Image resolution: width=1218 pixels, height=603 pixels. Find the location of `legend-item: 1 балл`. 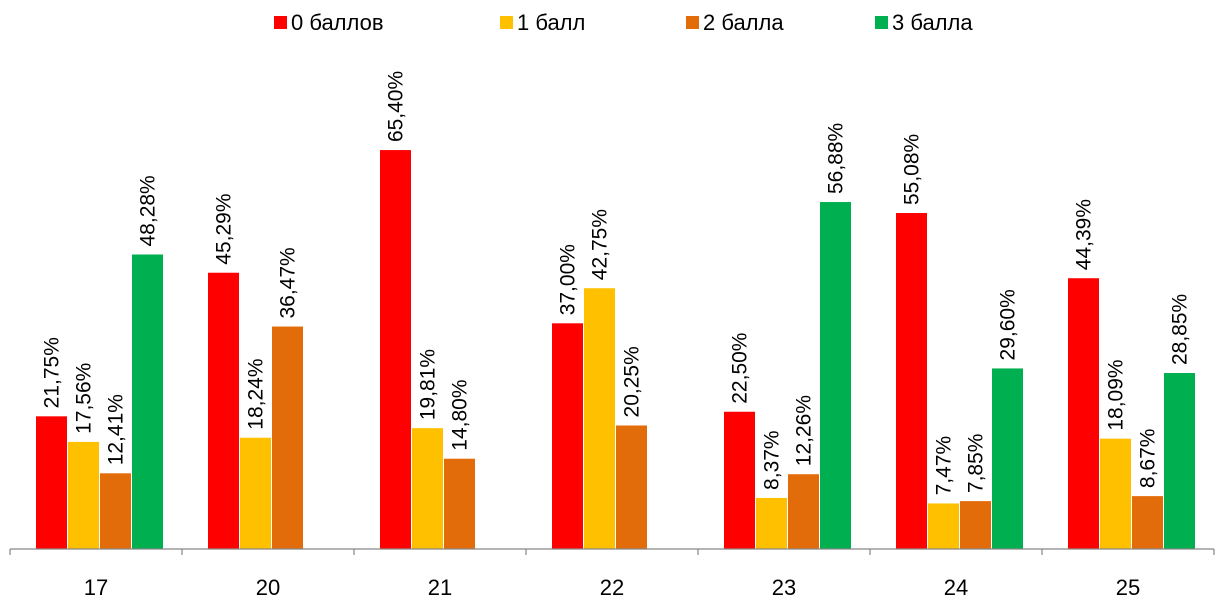

legend-item: 1 балл is located at coordinates (542, 22).